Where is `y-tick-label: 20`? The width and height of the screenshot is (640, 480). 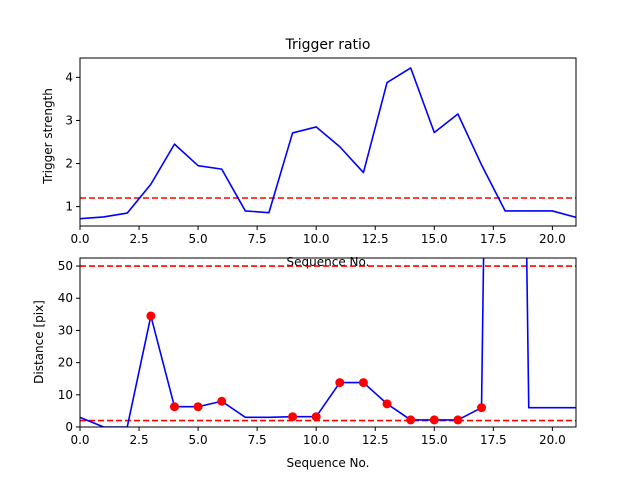 y-tick-label: 20 is located at coordinates (65, 363).